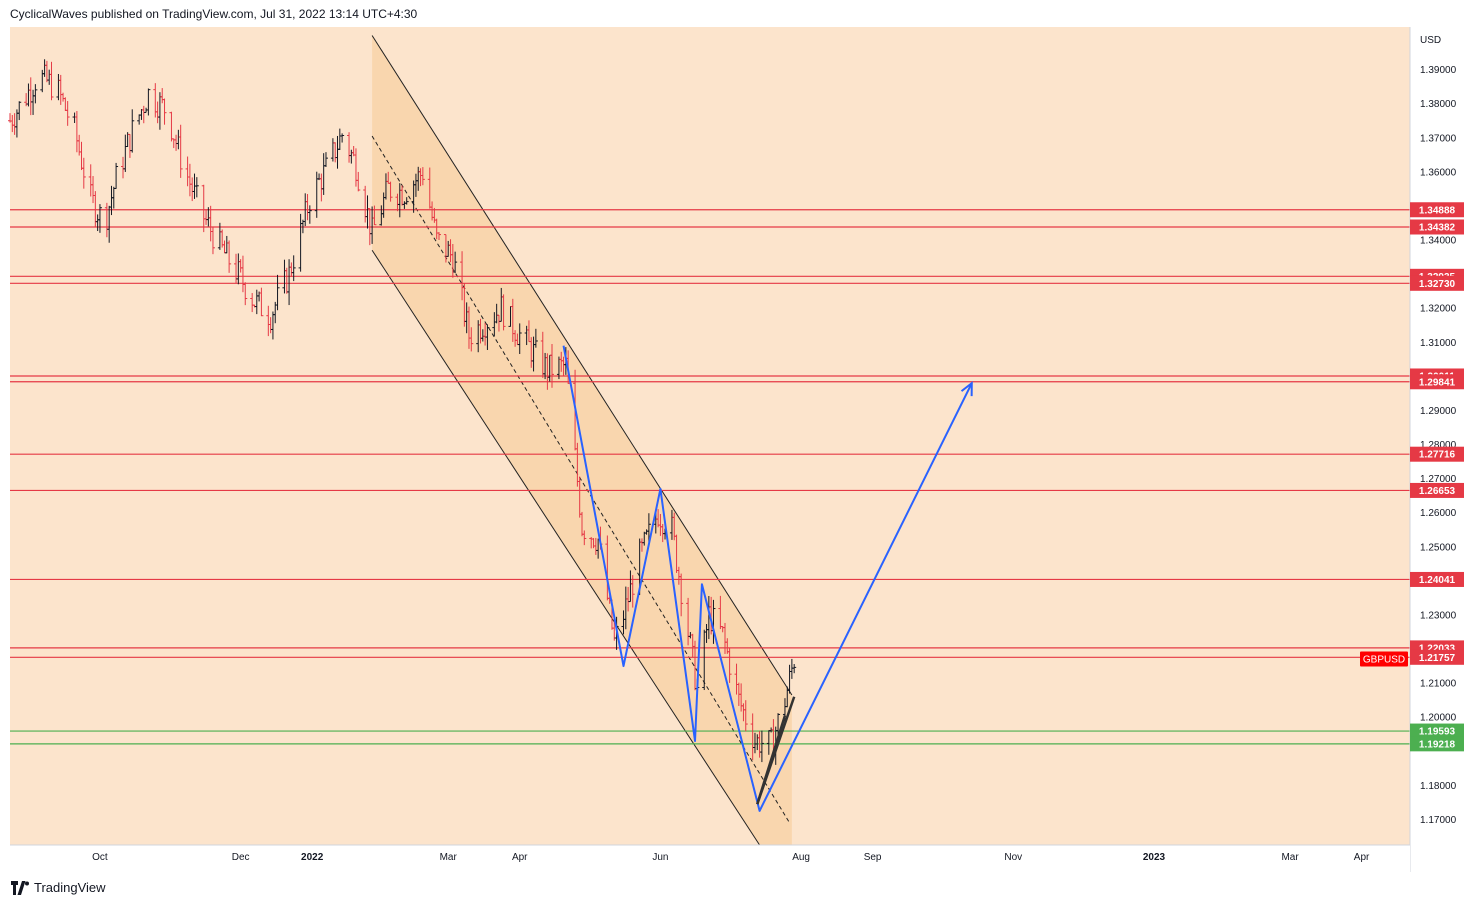 Image resolution: width=1478 pixels, height=907 pixels. Describe the element at coordinates (1438, 479) in the screenshot. I see `price-tick-label: 1.27000` at that location.